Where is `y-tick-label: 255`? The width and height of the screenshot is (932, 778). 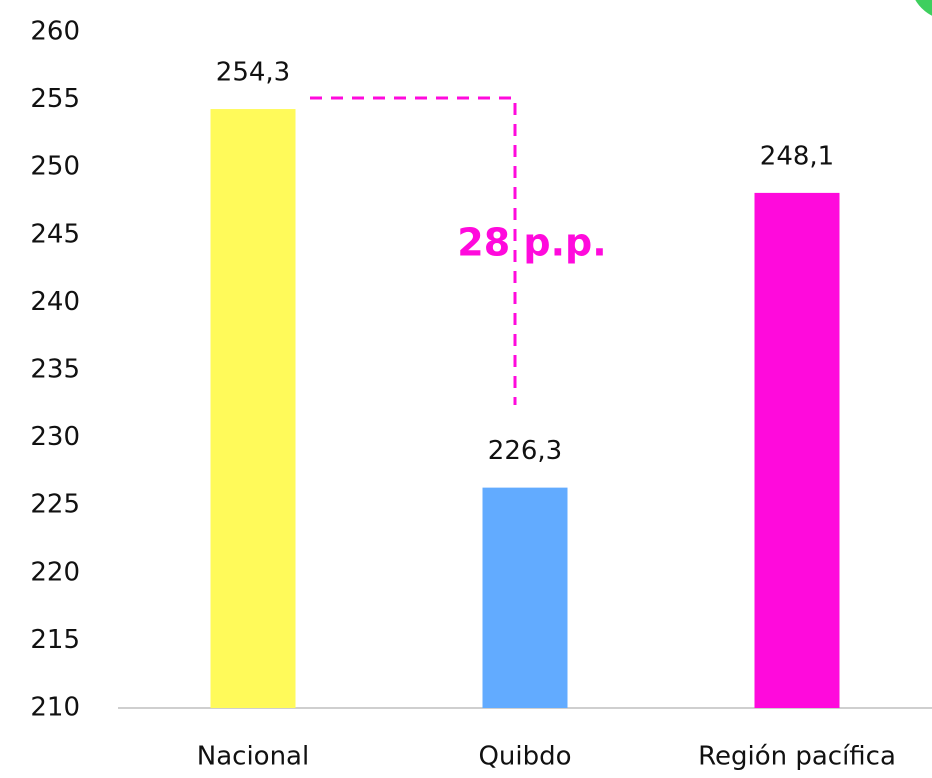
y-tick-label: 255 is located at coordinates (55, 99).